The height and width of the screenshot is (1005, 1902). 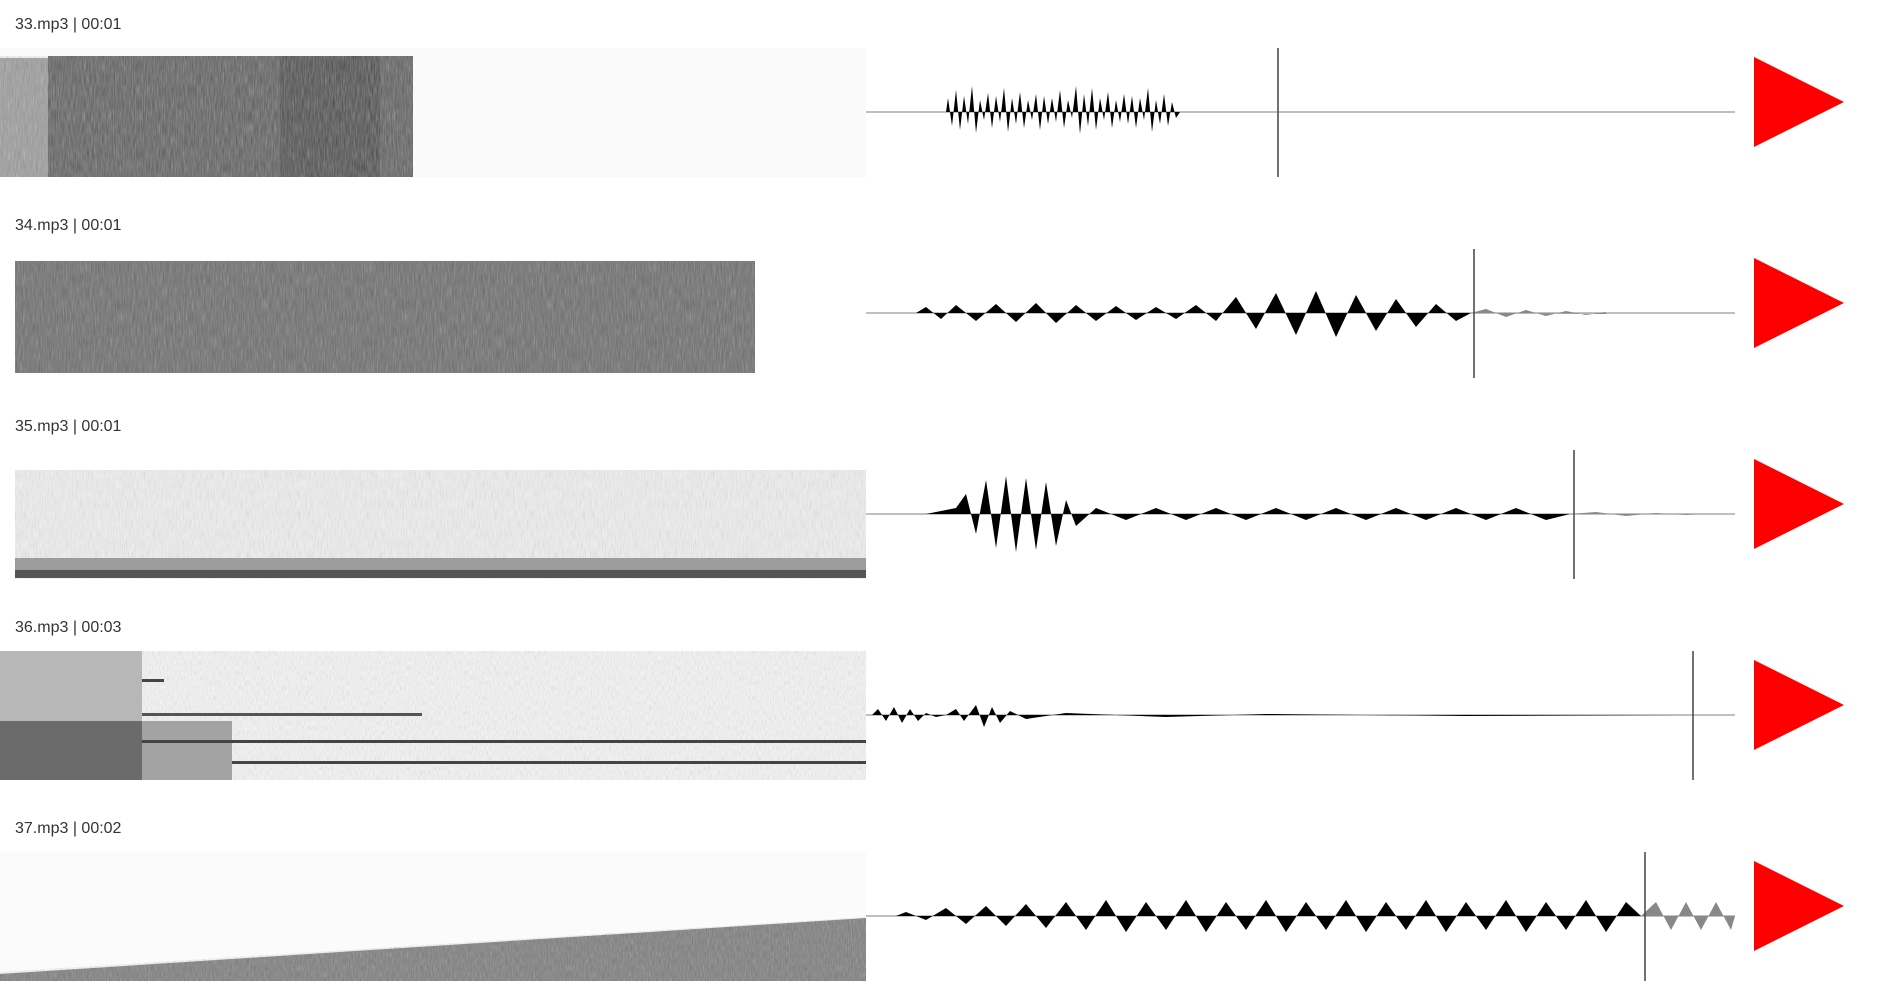 What do you see at coordinates (68, 225) in the screenshot?
I see `track-title: 34.mp3 | 00:01` at bounding box center [68, 225].